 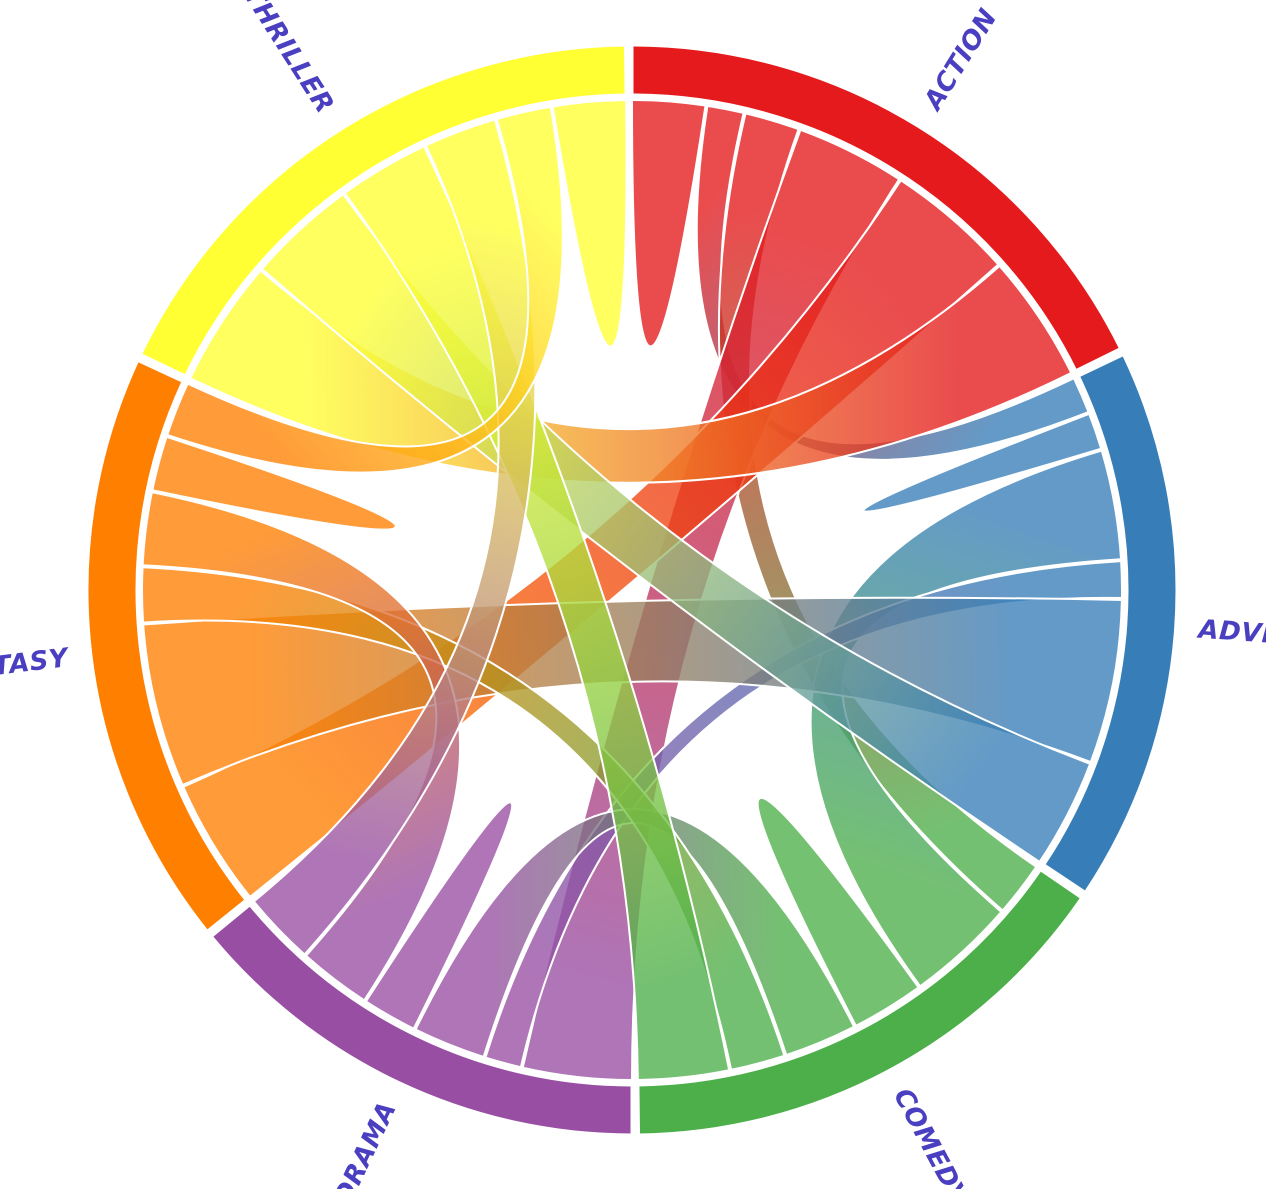 I want to click on ribbon-comedy-comedy, so click(x=838, y=912).